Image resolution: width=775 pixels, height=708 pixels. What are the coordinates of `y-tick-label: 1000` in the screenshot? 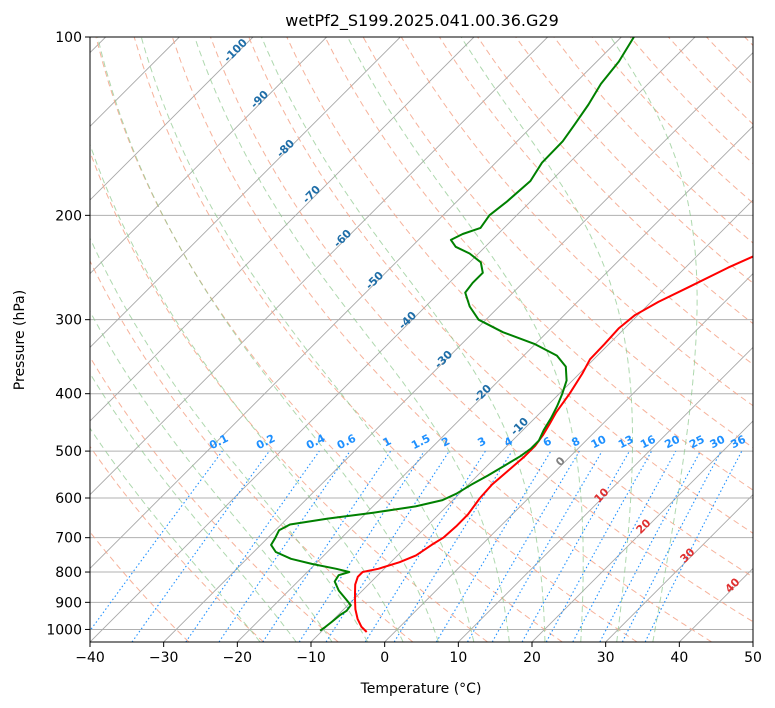 It's located at (64, 630).